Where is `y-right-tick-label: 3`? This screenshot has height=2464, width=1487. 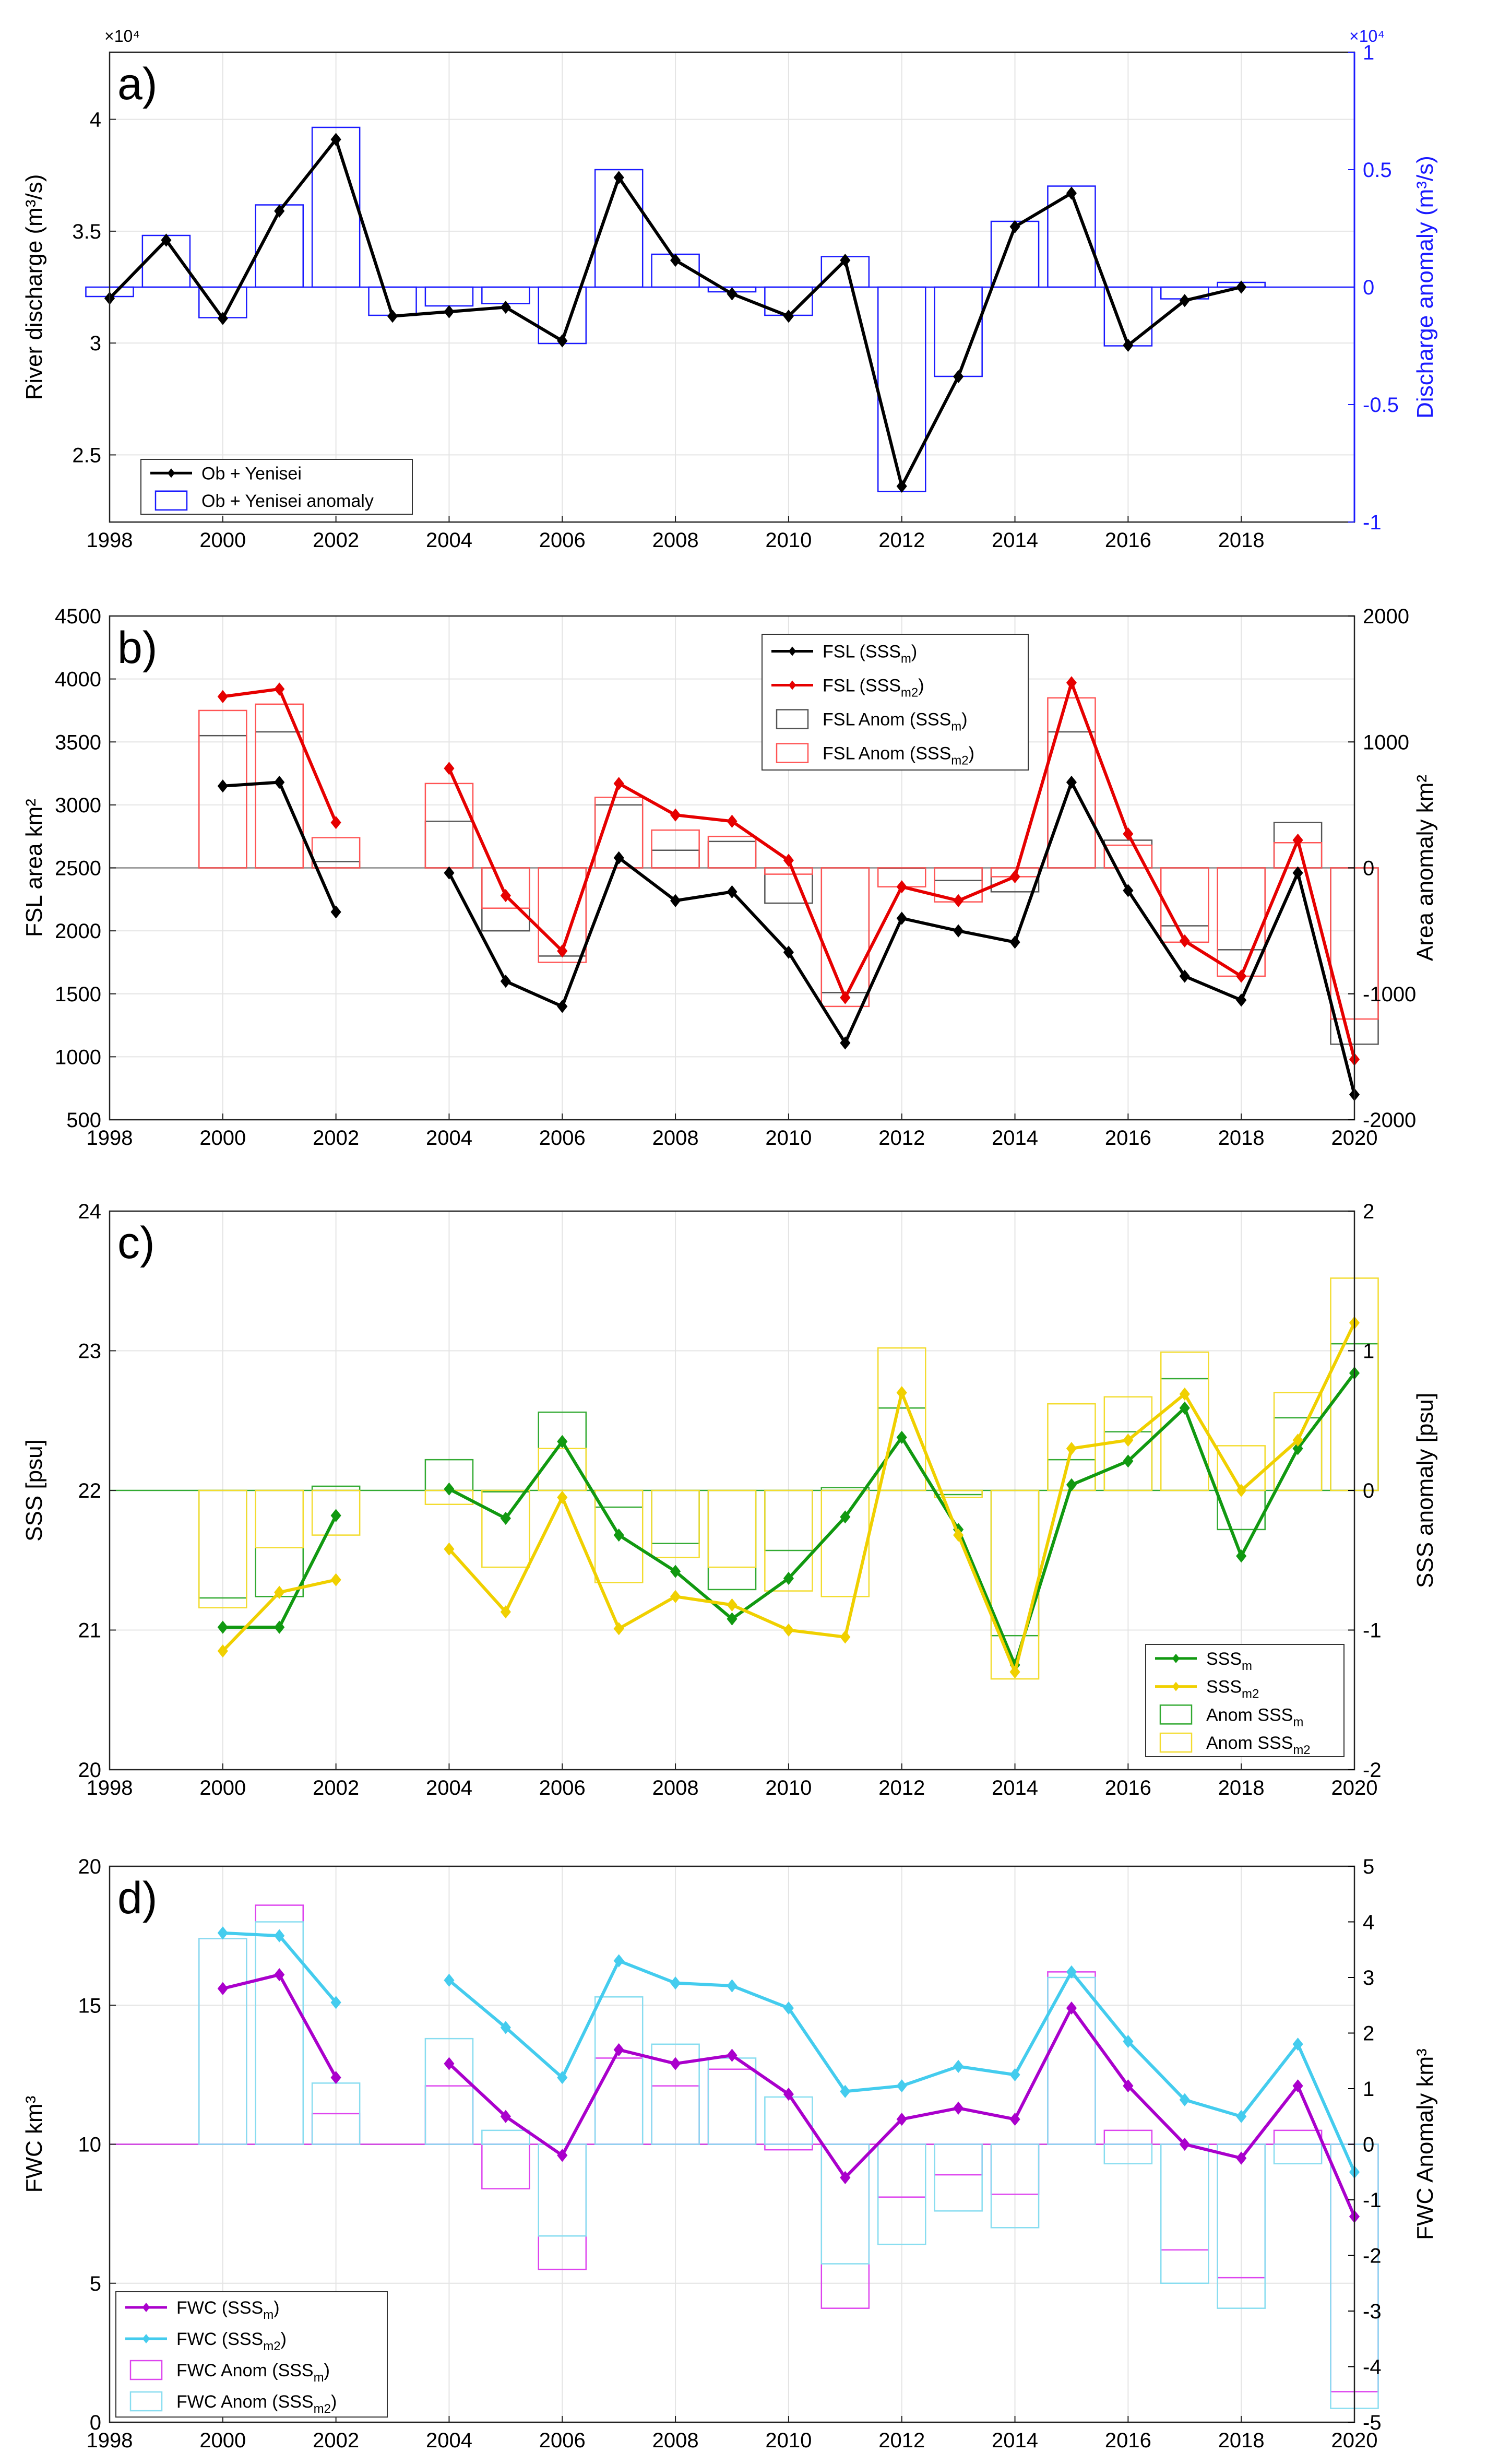
y-right-tick-label: 3 is located at coordinates (1368, 1978).